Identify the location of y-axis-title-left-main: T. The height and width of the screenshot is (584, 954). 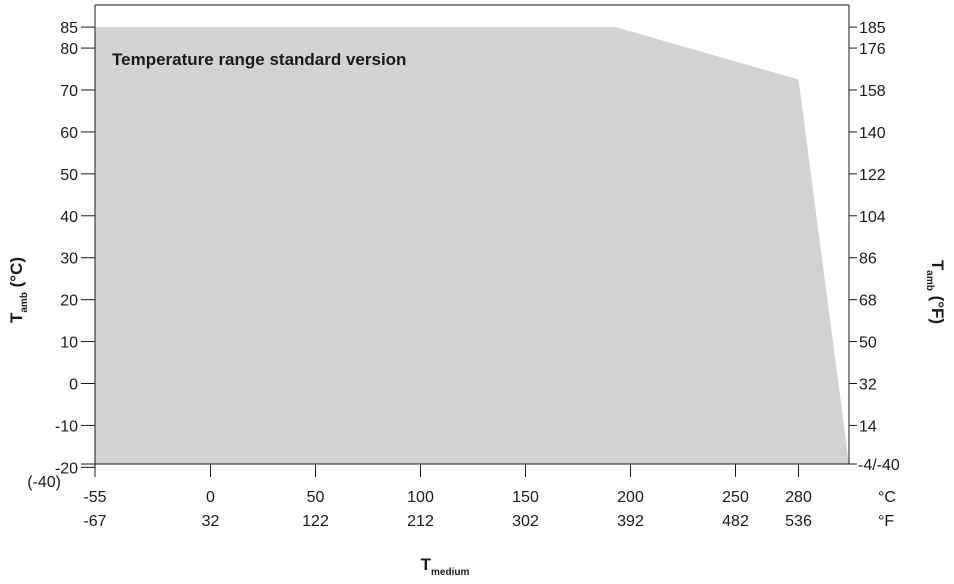
(16, 317).